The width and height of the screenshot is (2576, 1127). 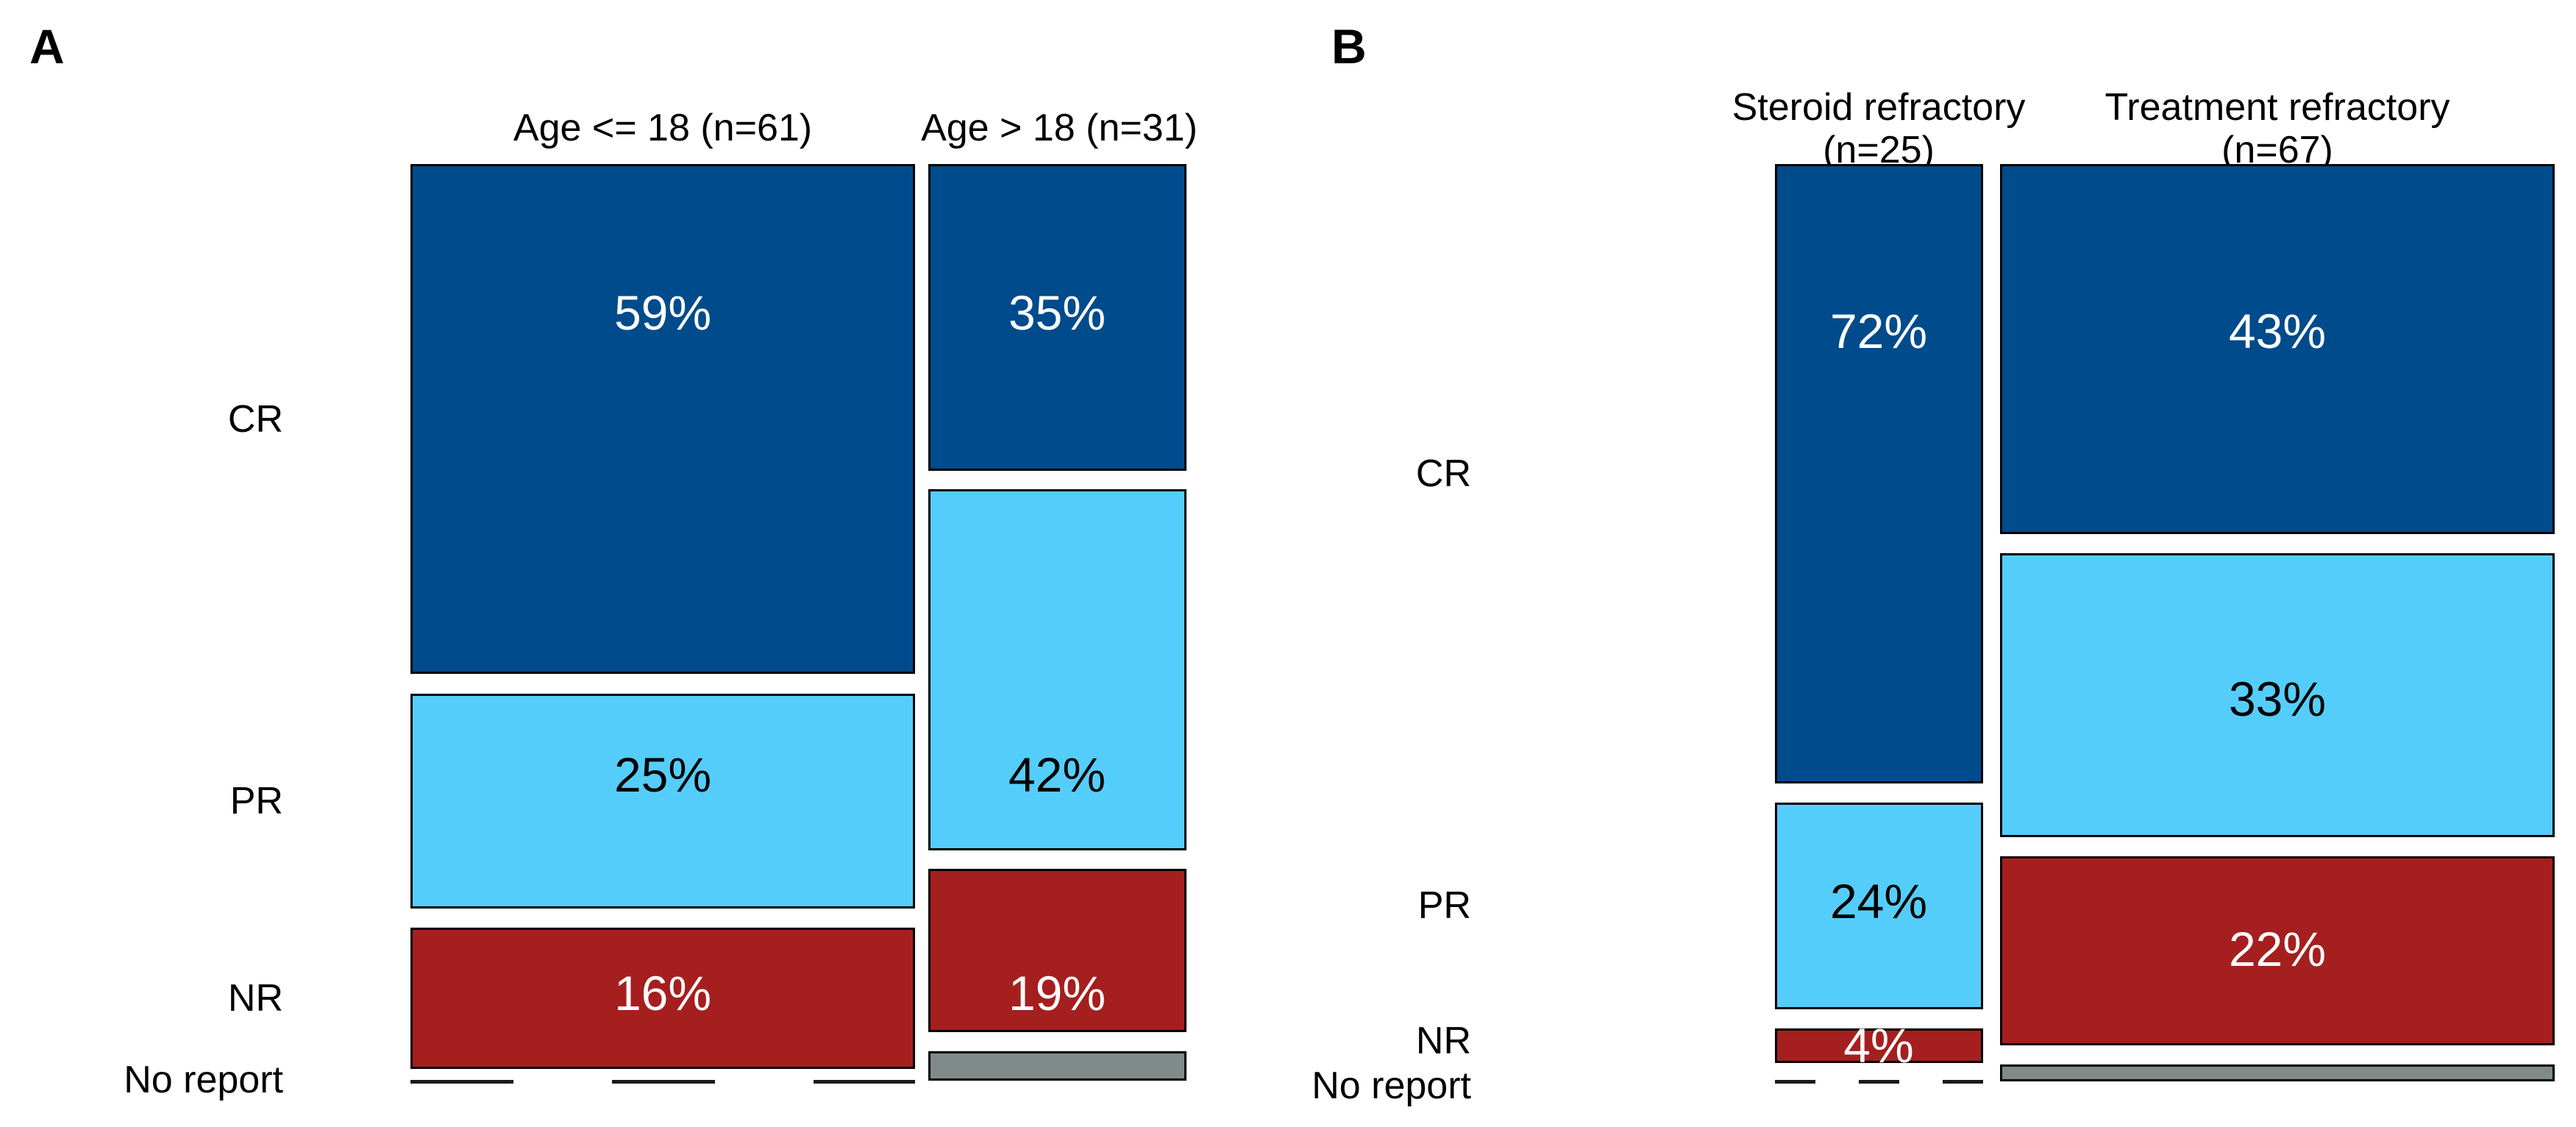 I want to click on cell-percent-label-nr: 19%, so click(x=1057, y=993).